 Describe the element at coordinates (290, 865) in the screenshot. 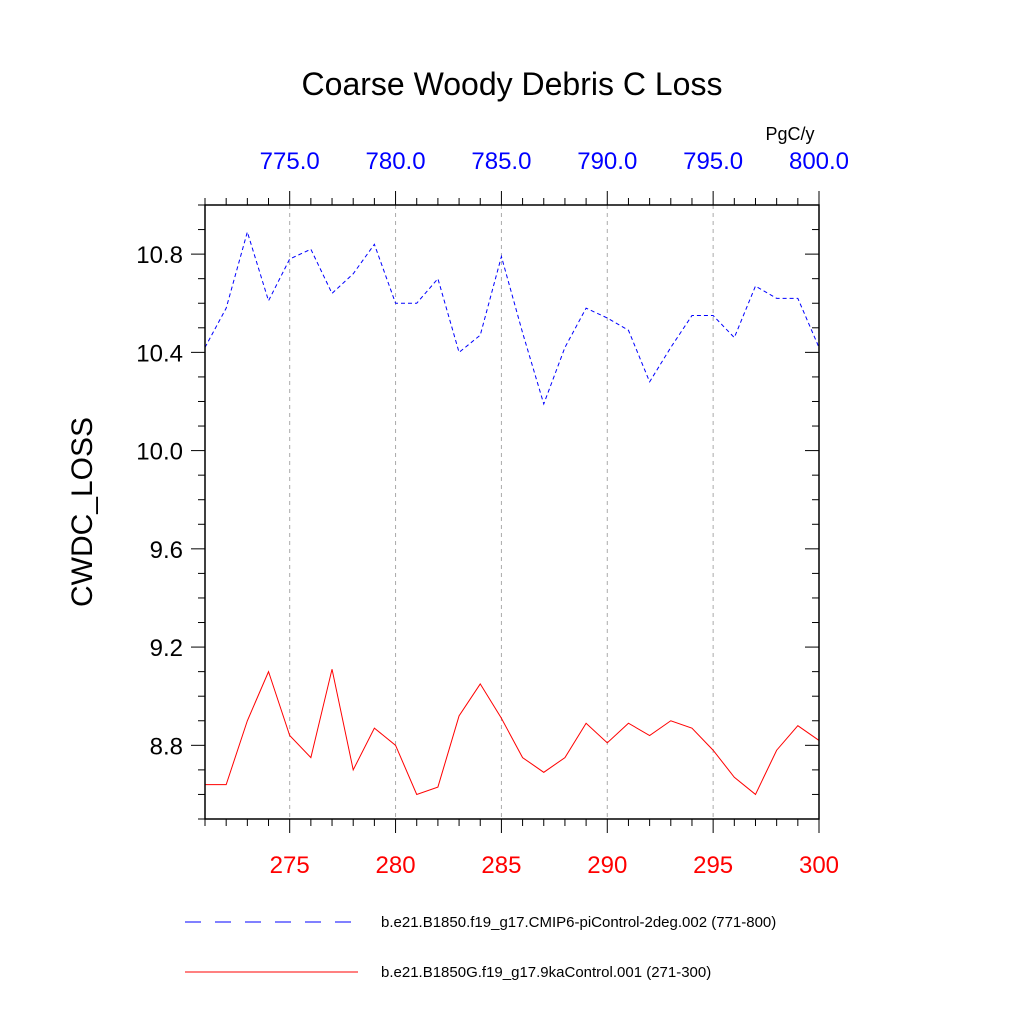

I see `bottom-tick-label-275: 275` at that location.